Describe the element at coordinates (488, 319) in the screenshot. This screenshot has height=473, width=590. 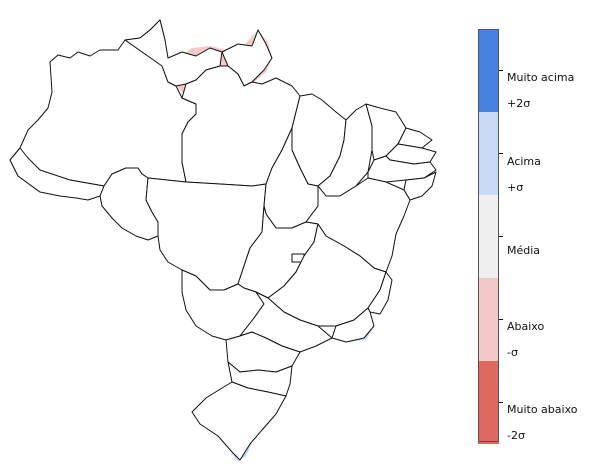
I see `legend-swatch-abaixo` at that location.